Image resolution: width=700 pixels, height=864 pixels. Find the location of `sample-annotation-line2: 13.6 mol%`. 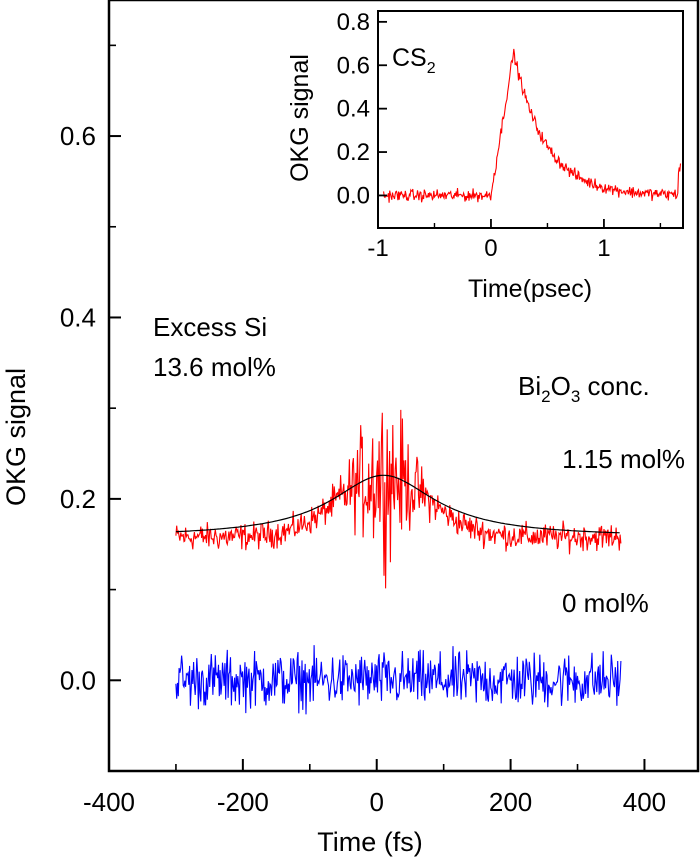

sample-annotation-line2: 13.6 mol% is located at coordinates (214, 367).